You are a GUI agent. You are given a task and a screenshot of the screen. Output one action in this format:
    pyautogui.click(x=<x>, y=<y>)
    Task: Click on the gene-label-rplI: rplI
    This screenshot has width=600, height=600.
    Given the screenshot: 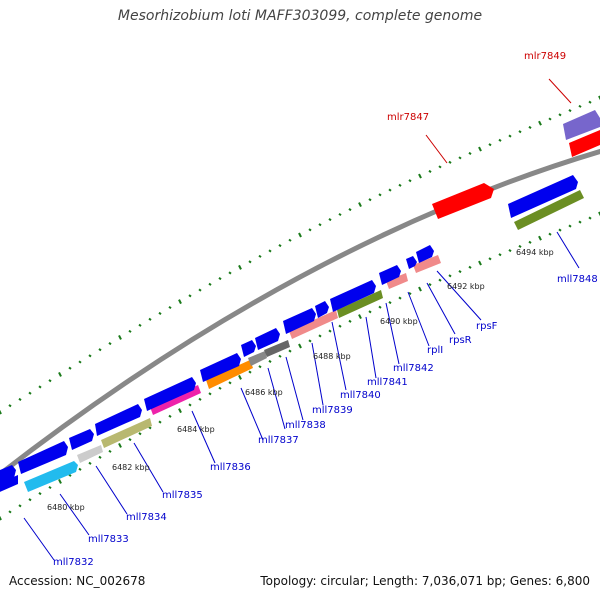 What is the action you would take?
    pyautogui.click(x=435, y=350)
    